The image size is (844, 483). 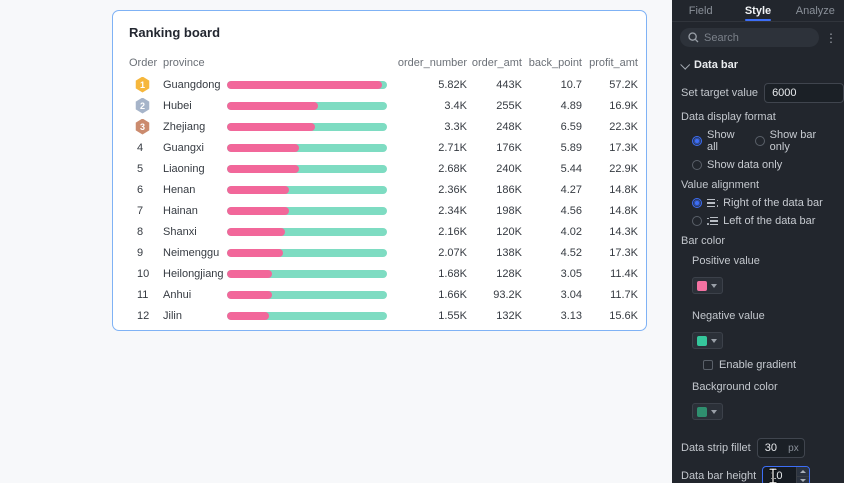 I want to click on stepper-down-button, so click(x=803, y=479).